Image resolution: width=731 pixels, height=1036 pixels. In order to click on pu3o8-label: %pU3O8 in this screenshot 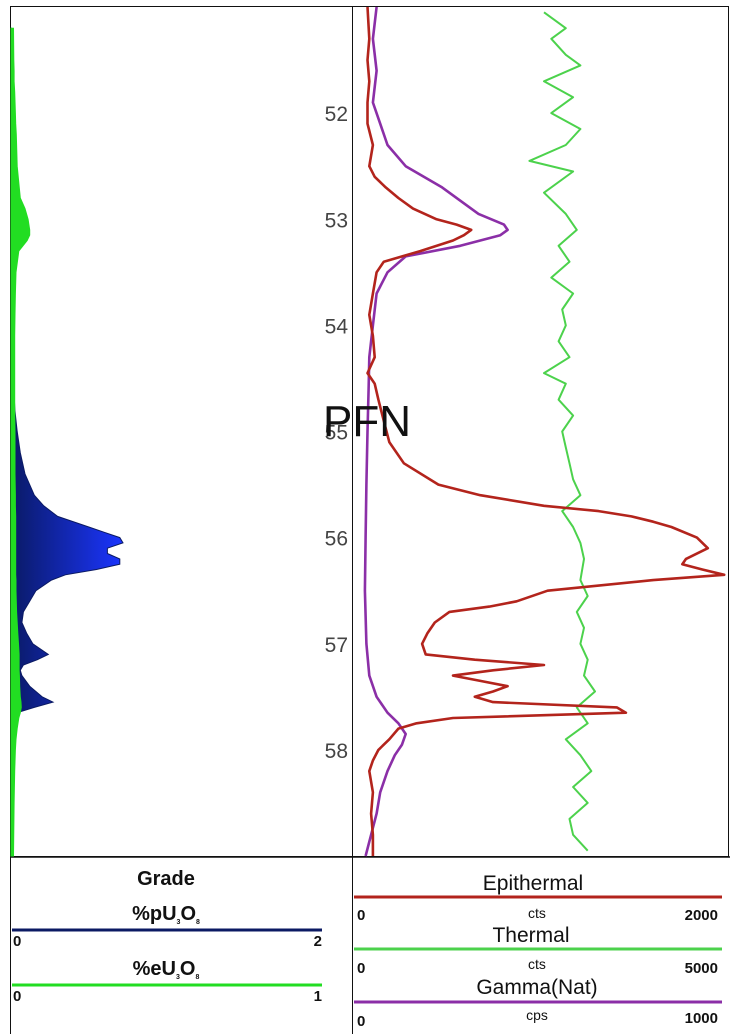, I will do `click(166, 914)`.